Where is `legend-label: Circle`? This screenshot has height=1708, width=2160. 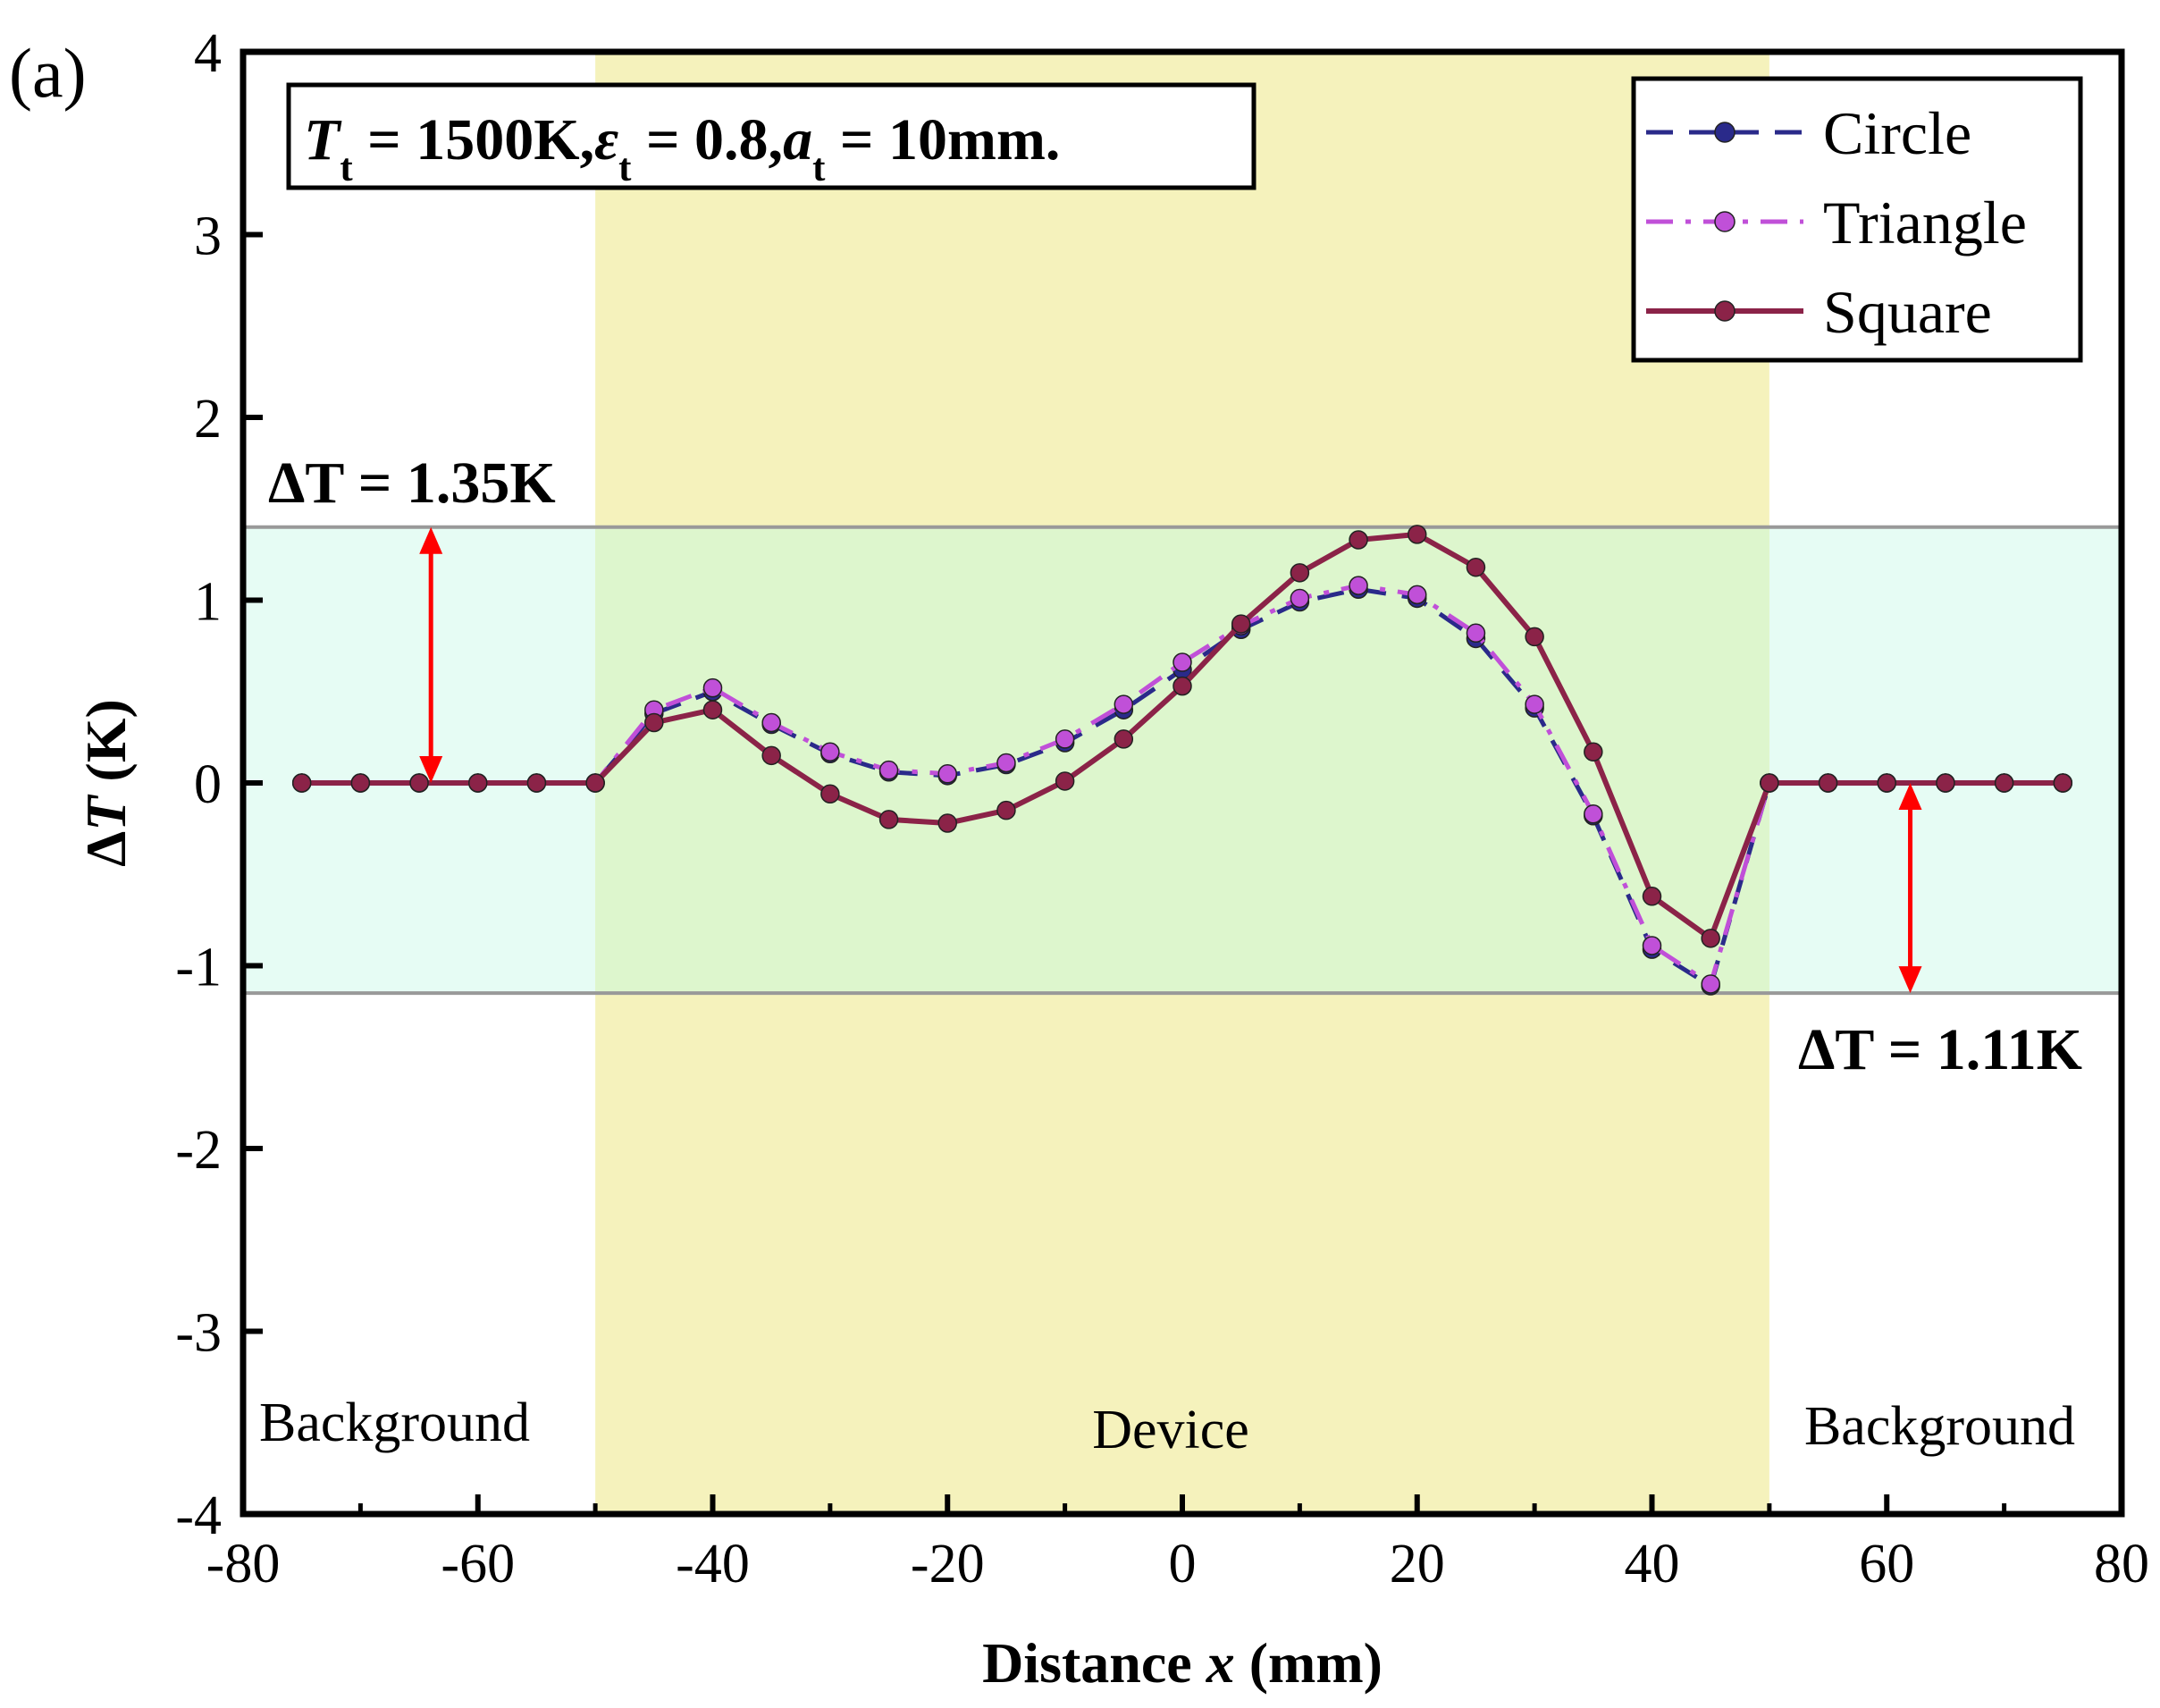 legend-label: Circle is located at coordinates (1897, 133).